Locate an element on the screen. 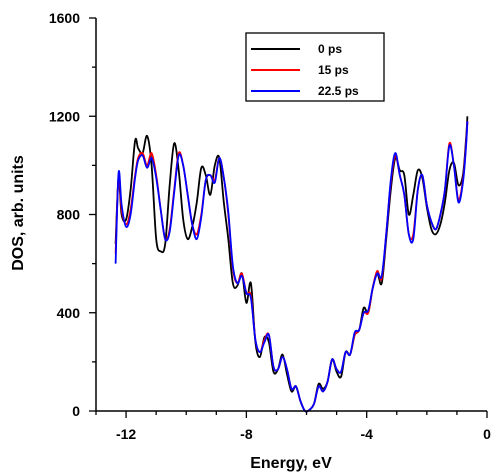  y-tick-label: 0 is located at coordinates (76, 411).